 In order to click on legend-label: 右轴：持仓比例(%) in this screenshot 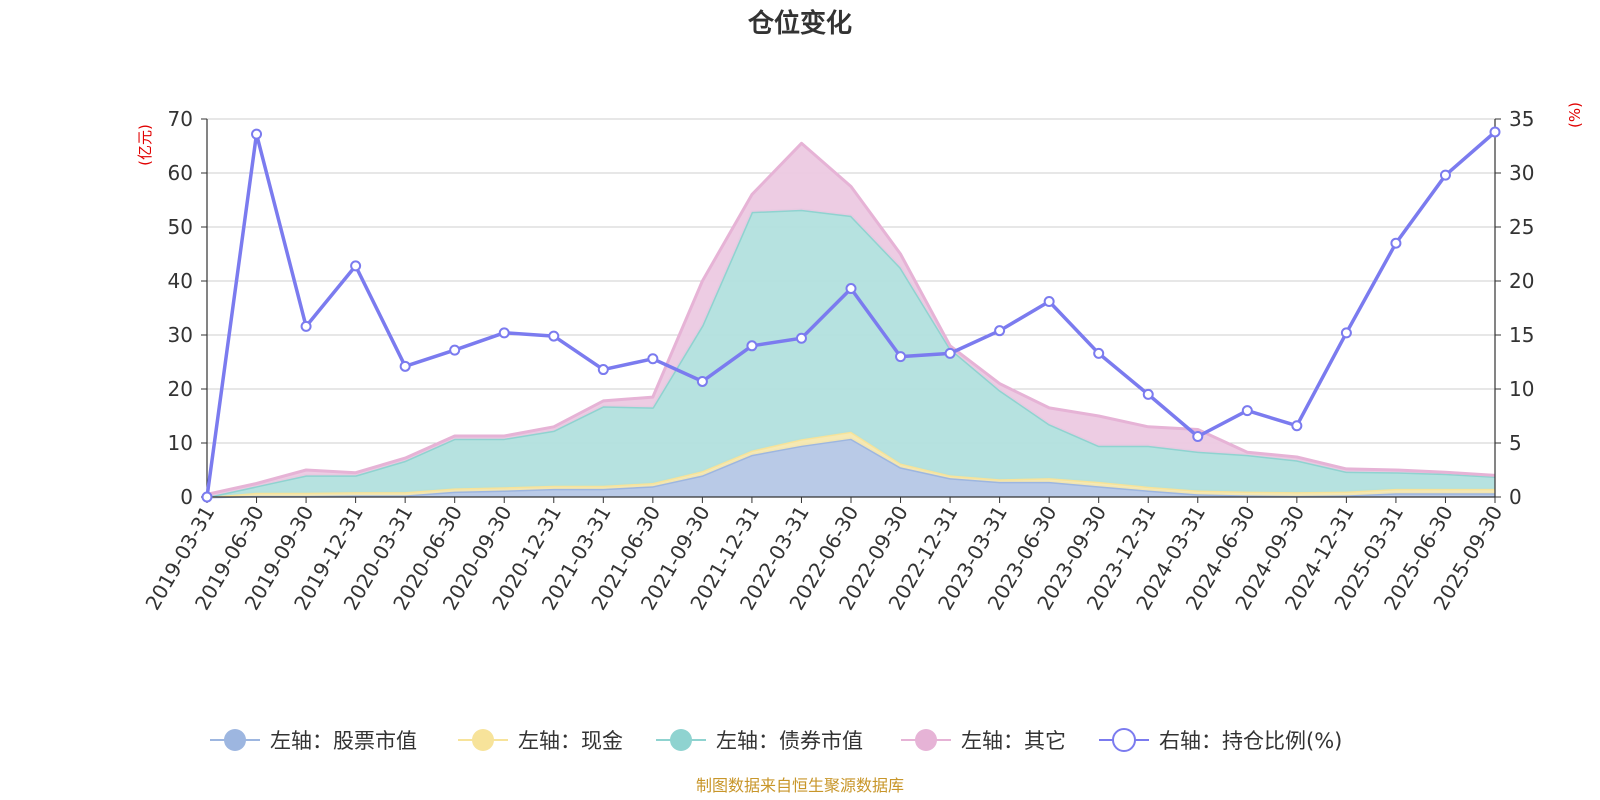, I will do `click(1250, 741)`.